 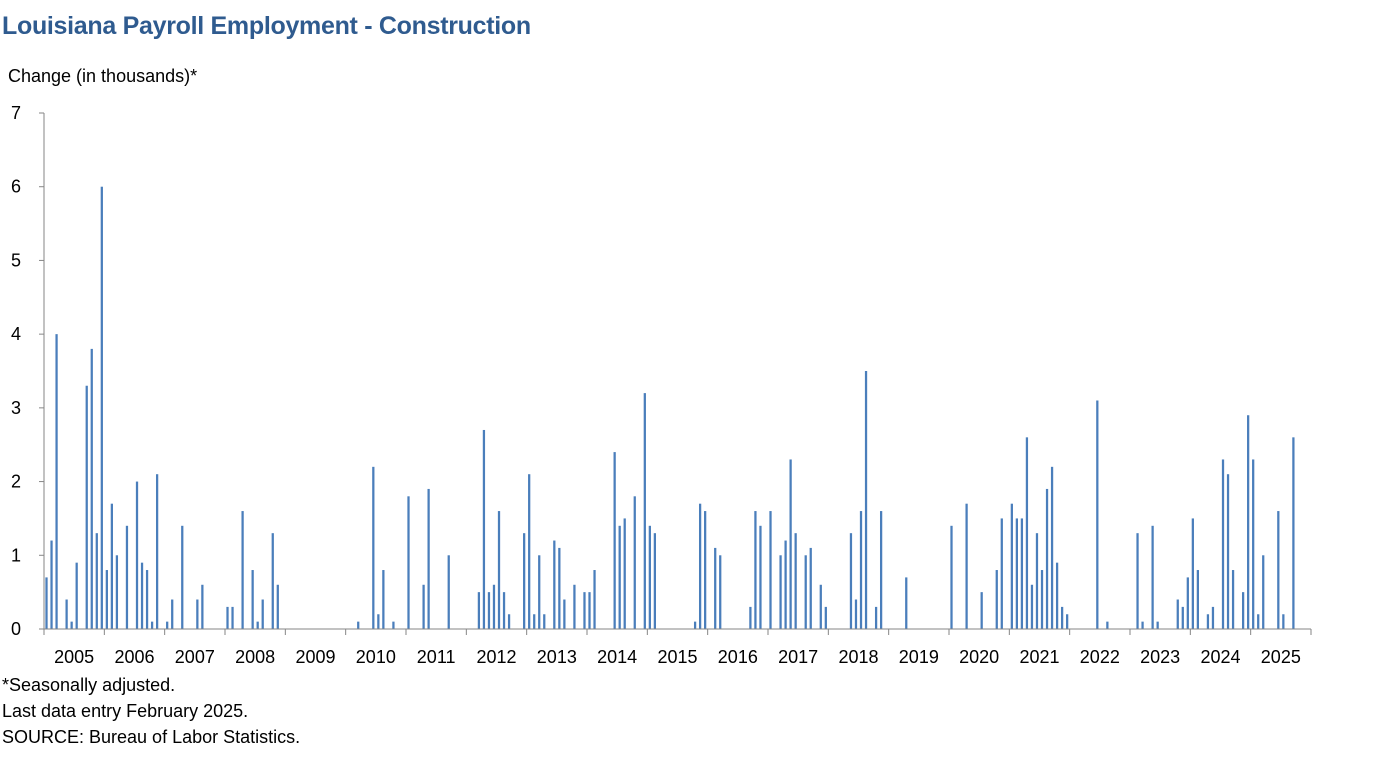 I want to click on x-tick-label-year: 2014, so click(x=617, y=657).